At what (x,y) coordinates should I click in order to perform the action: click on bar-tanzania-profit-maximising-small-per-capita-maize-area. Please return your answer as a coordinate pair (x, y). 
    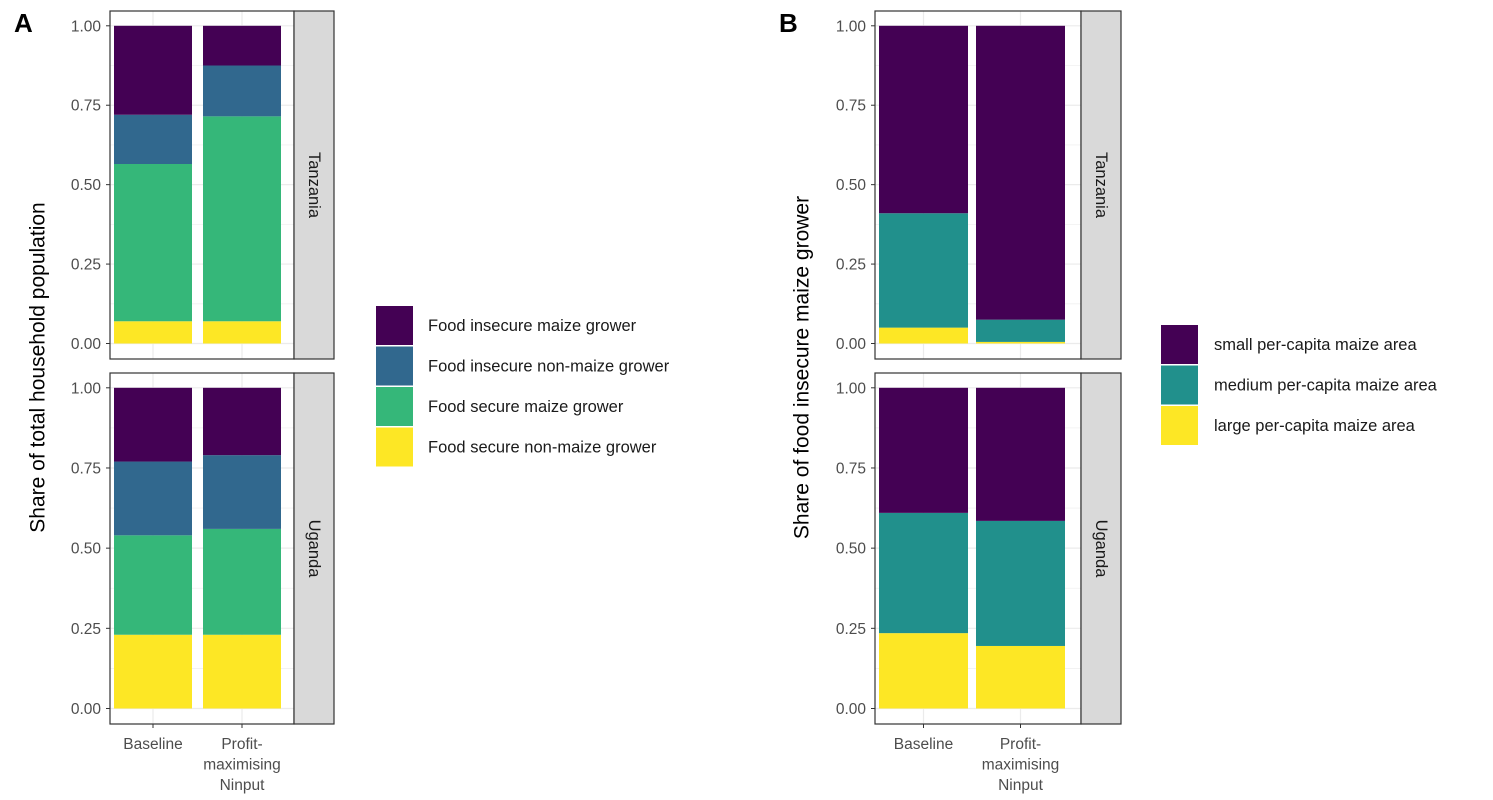
    Looking at the image, I should click on (1020, 172).